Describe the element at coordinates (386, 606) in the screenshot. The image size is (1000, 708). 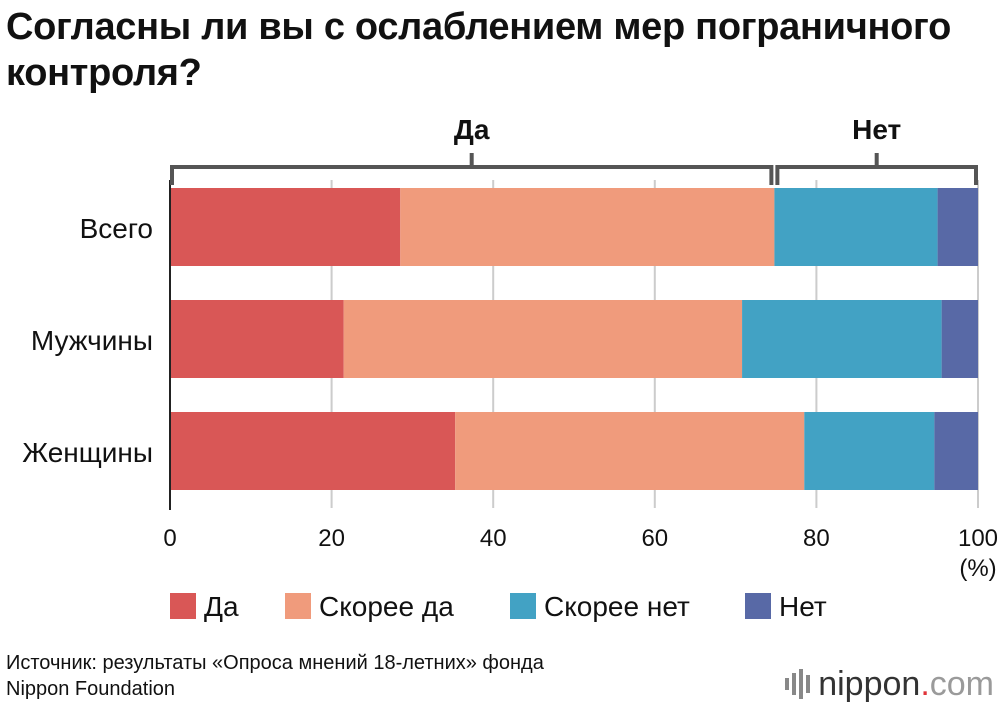
I see `legend-label-2: Скорее да` at that location.